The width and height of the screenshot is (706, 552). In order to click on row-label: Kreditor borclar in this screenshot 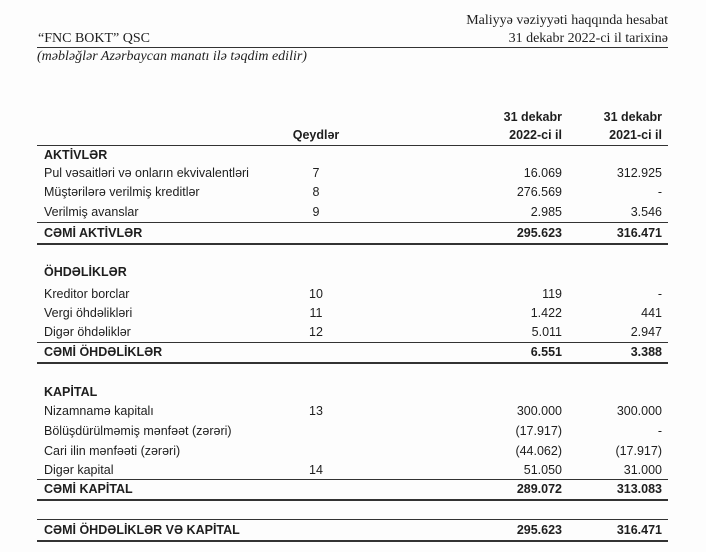, I will do `click(87, 294)`.